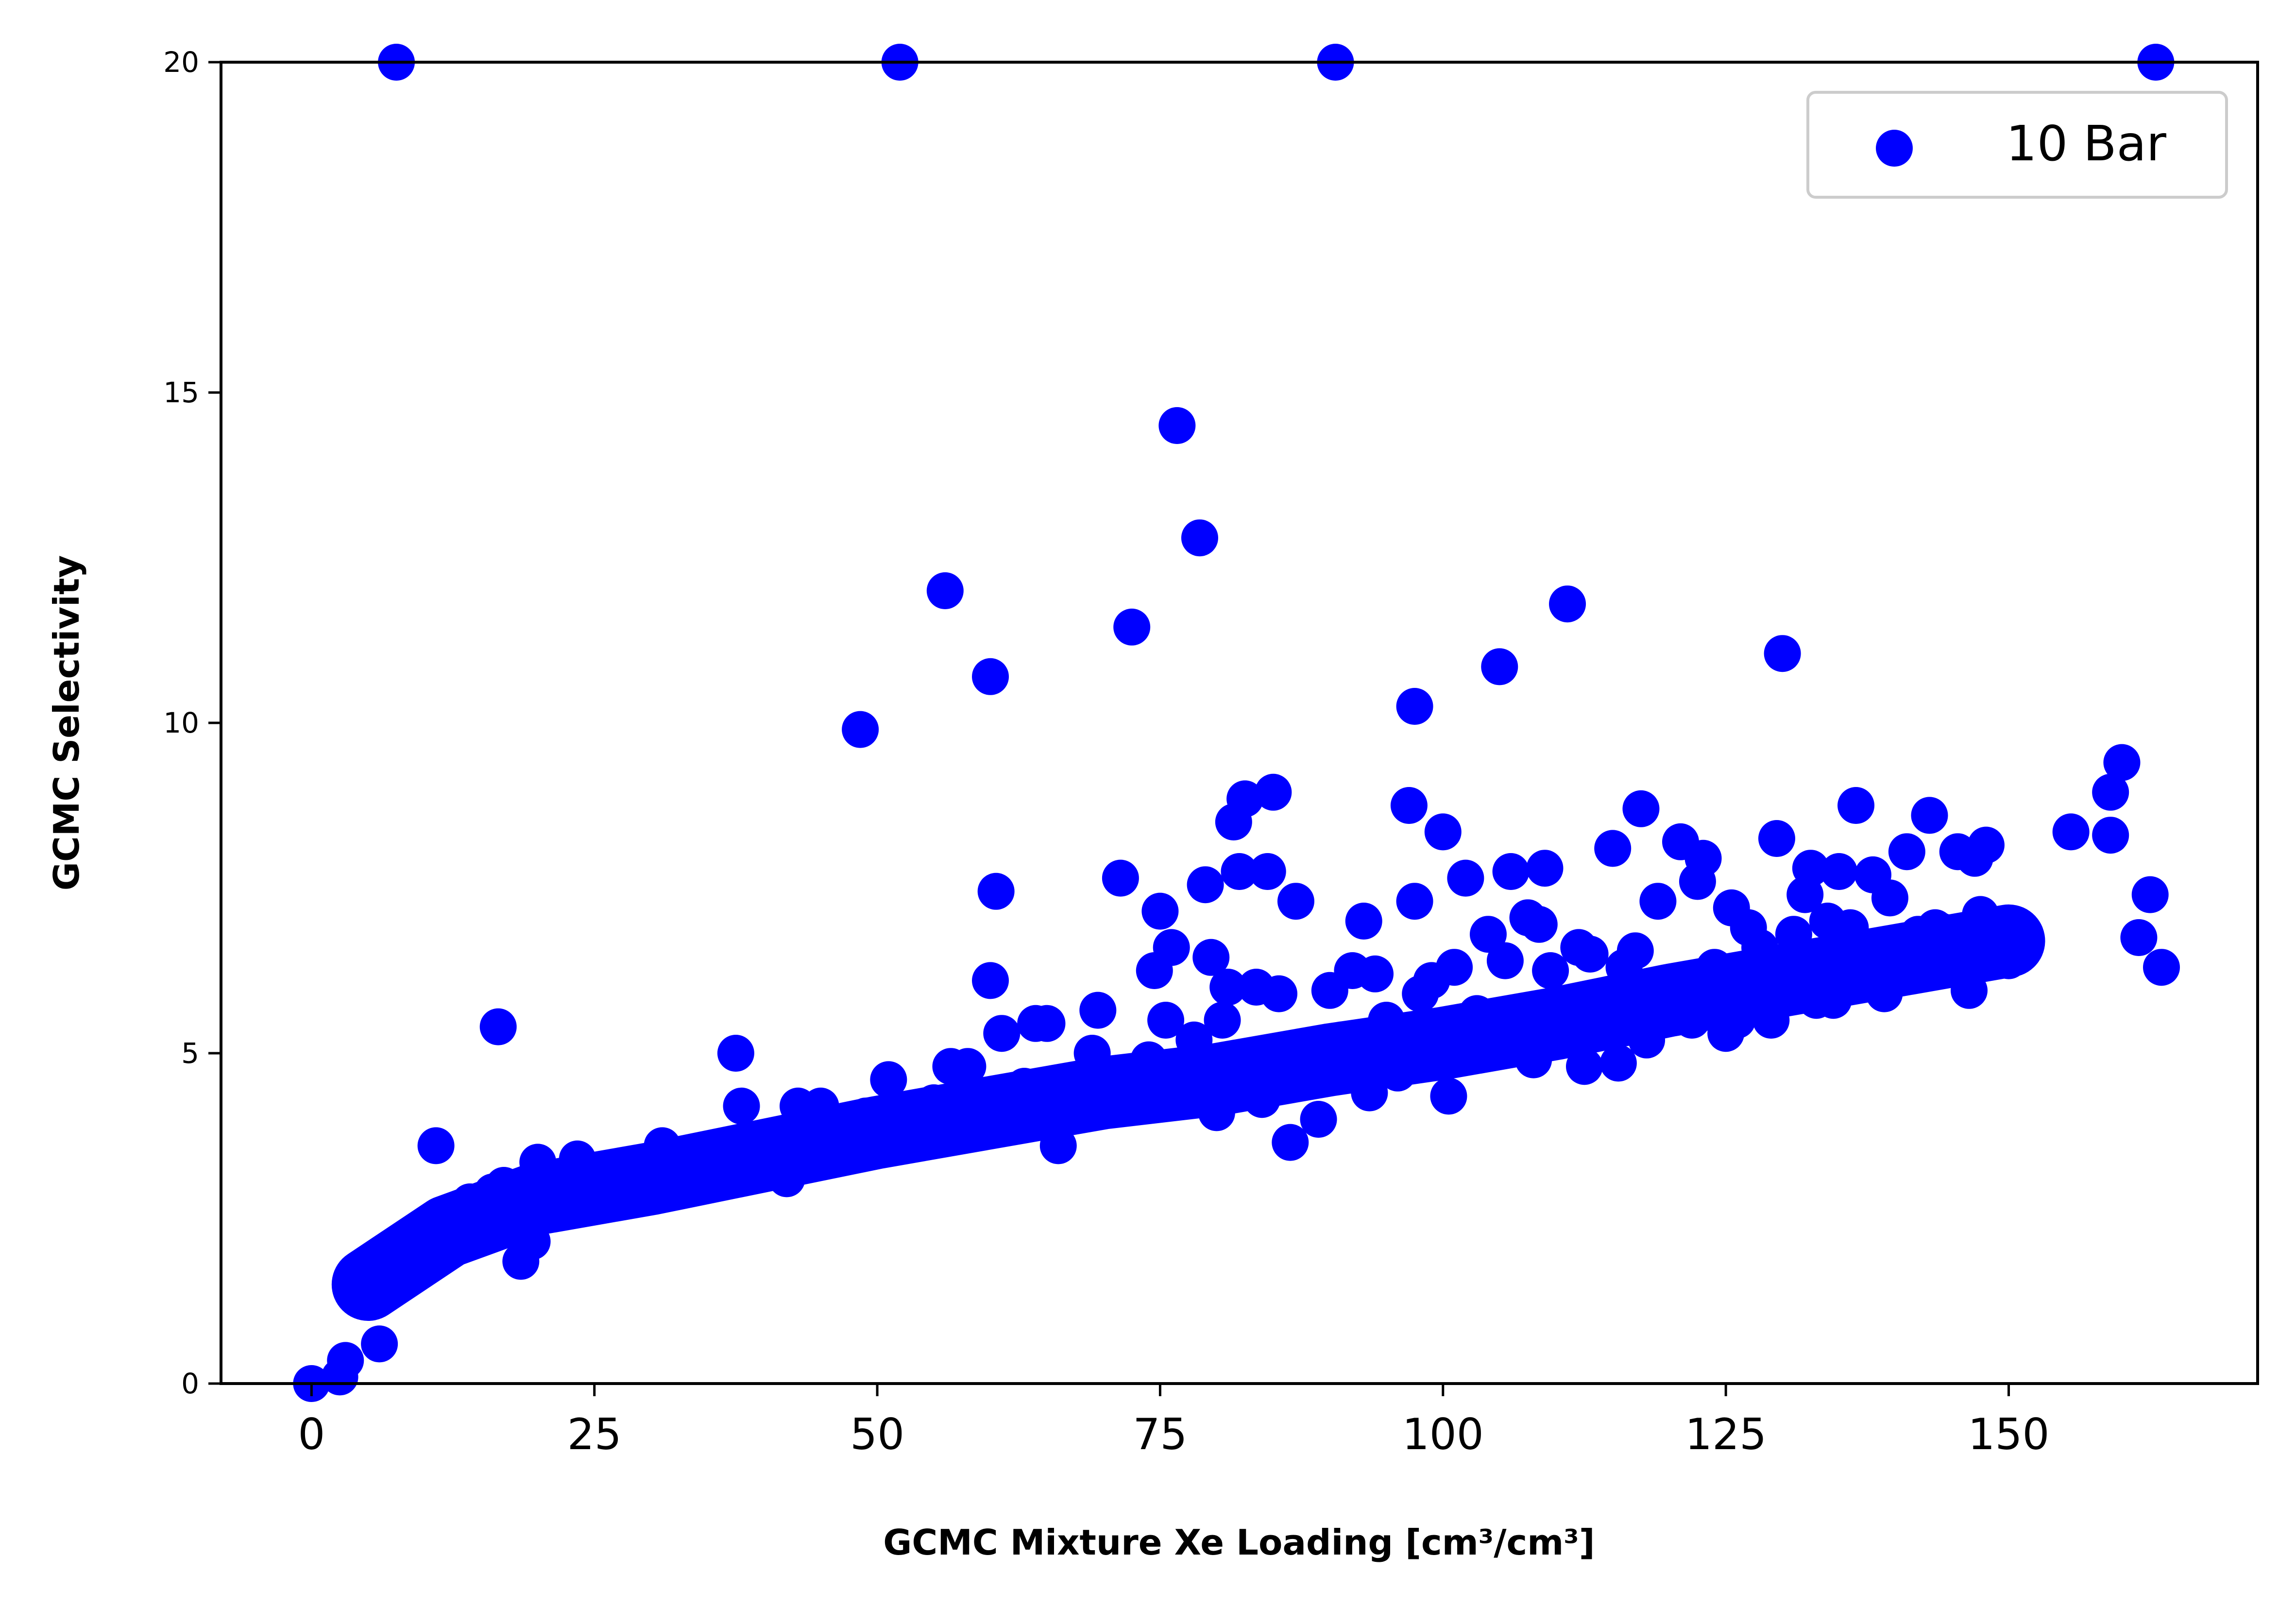 Image resolution: width=2296 pixels, height=1608 pixels. I want to click on x-axis: 0 25 50 75 100 125 150, so click(1174, 1421).